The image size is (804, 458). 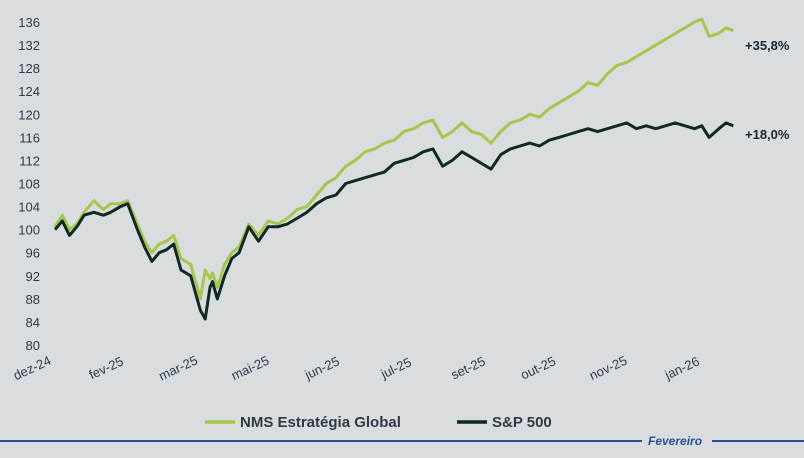 I want to click on footer-label: Fevereiro, so click(x=675, y=441).